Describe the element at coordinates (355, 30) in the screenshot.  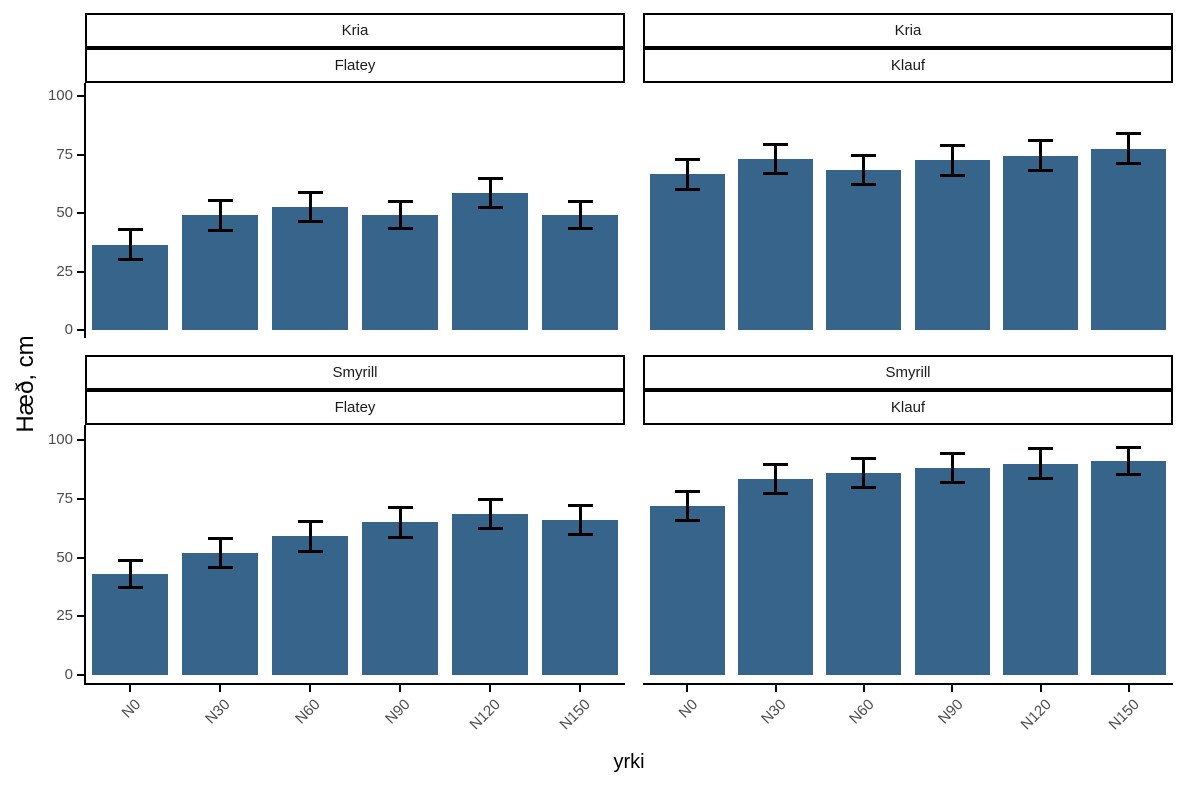
I see `facet-strip-row: Kria` at that location.